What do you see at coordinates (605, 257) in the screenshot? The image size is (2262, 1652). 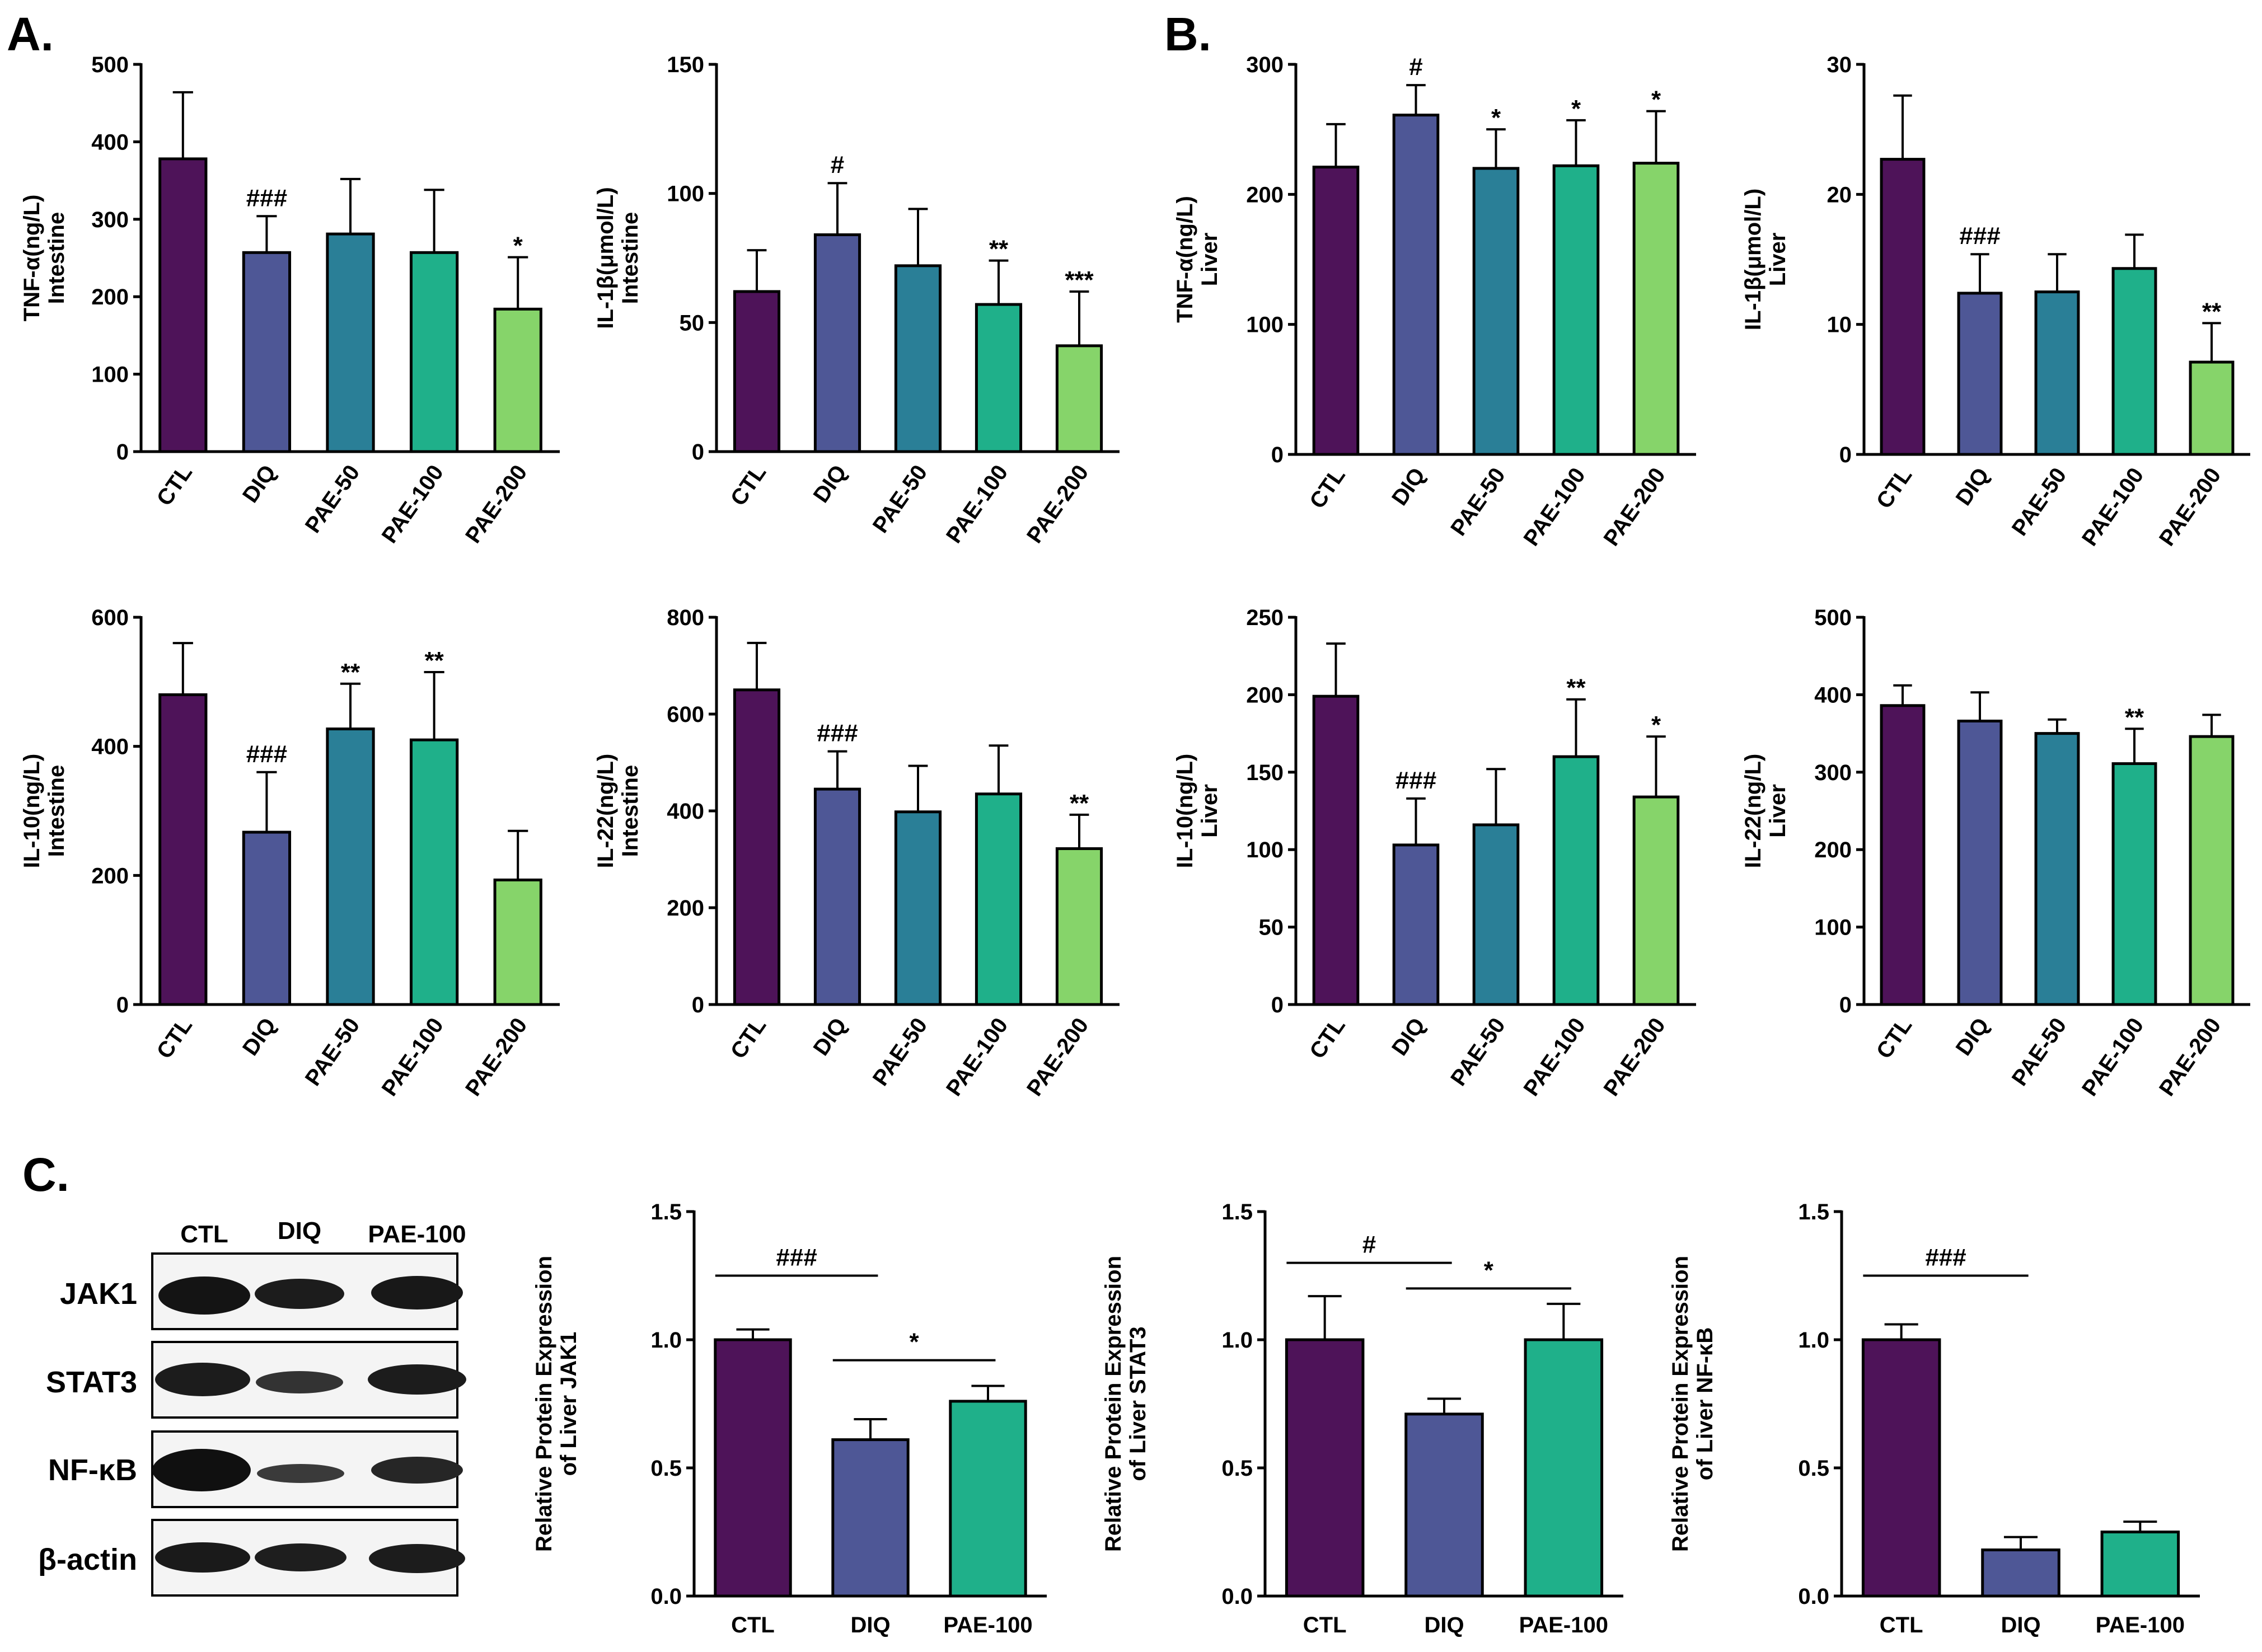 I see `y-axis-label-line: IL-1β(μmol/L)` at bounding box center [605, 257].